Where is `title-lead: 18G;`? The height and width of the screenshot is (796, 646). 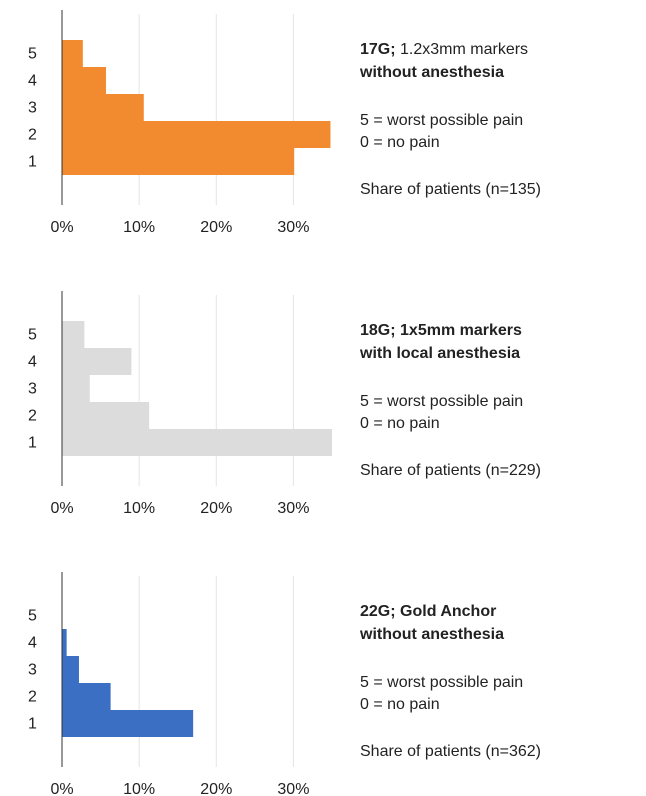 title-lead: 18G; is located at coordinates (378, 330).